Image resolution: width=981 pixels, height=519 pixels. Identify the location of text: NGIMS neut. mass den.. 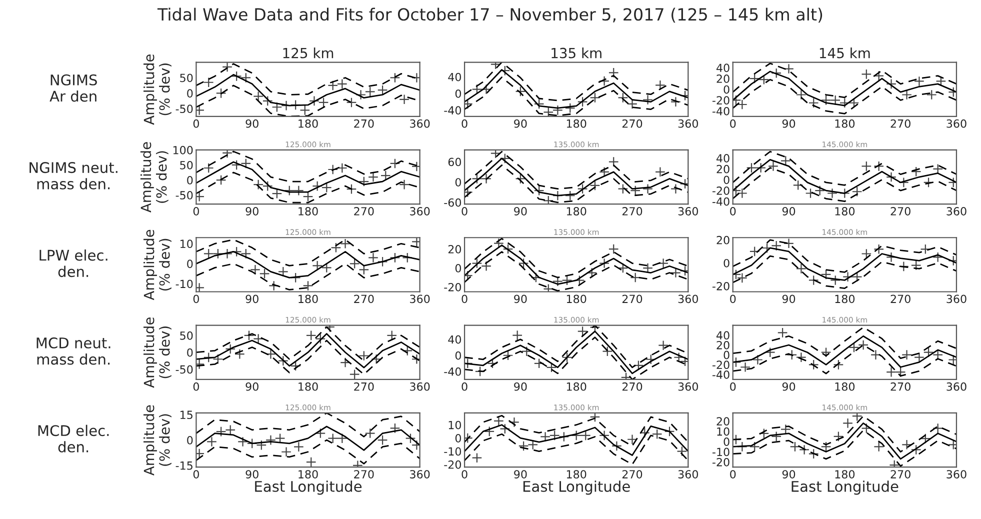
(74, 176).